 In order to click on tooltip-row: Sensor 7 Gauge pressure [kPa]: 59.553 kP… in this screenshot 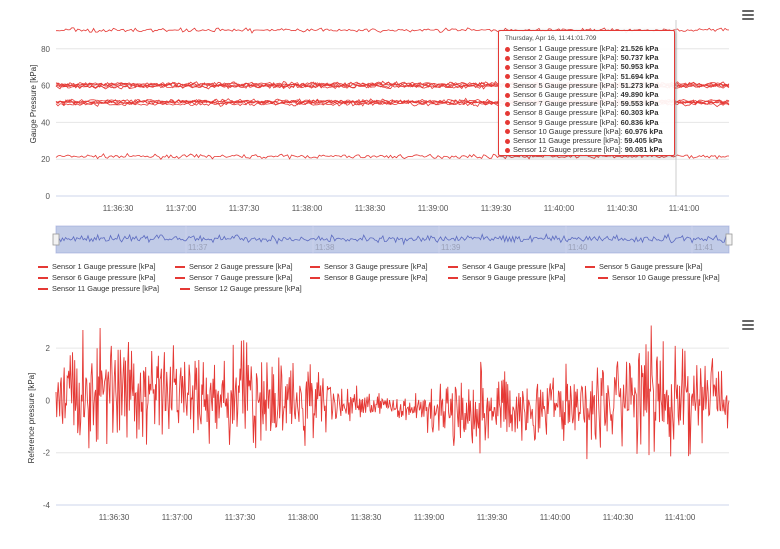, I will do `click(586, 103)`.